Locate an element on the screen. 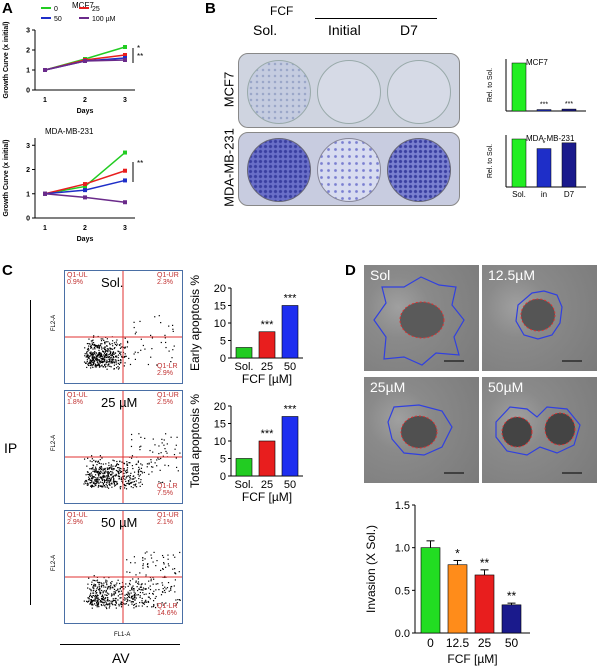  mcf7-plate is located at coordinates (349, 90).